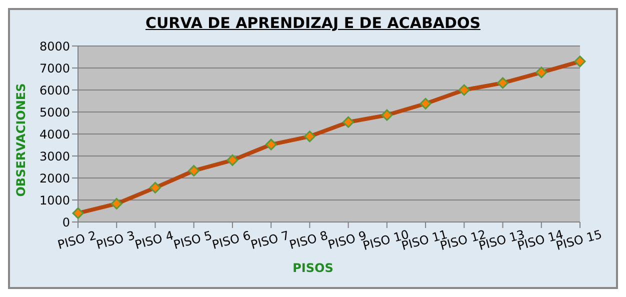 The width and height of the screenshot is (626, 297). Describe the element at coordinates (313, 268) in the screenshot. I see `x-axis-title: PISOS` at that location.